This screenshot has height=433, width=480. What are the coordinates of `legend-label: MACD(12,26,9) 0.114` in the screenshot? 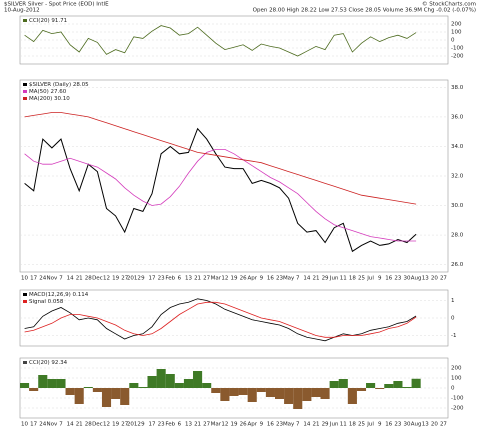 It's located at (59, 295).